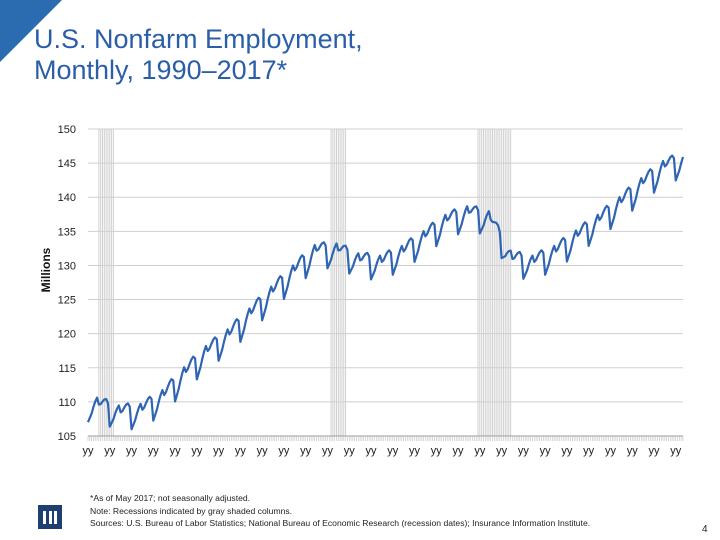 The width and height of the screenshot is (720, 540). What do you see at coordinates (67, 130) in the screenshot?
I see `y-tick-label-150: 150` at bounding box center [67, 130].